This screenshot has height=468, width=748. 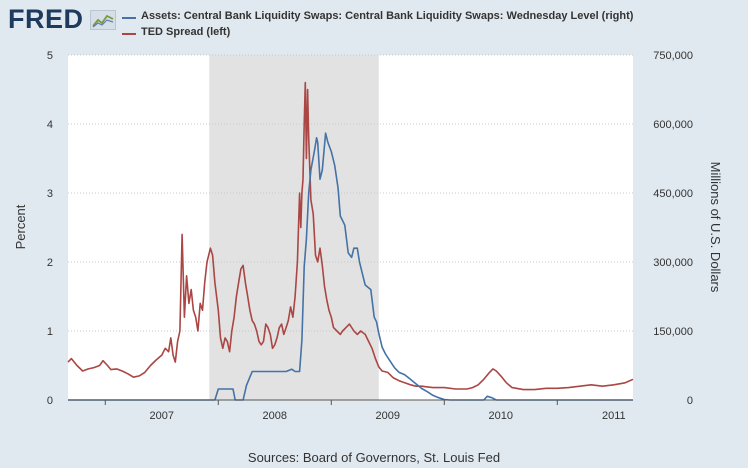 I want to click on right-axis-title: Millions of U.S. Dollars, so click(x=715, y=227).